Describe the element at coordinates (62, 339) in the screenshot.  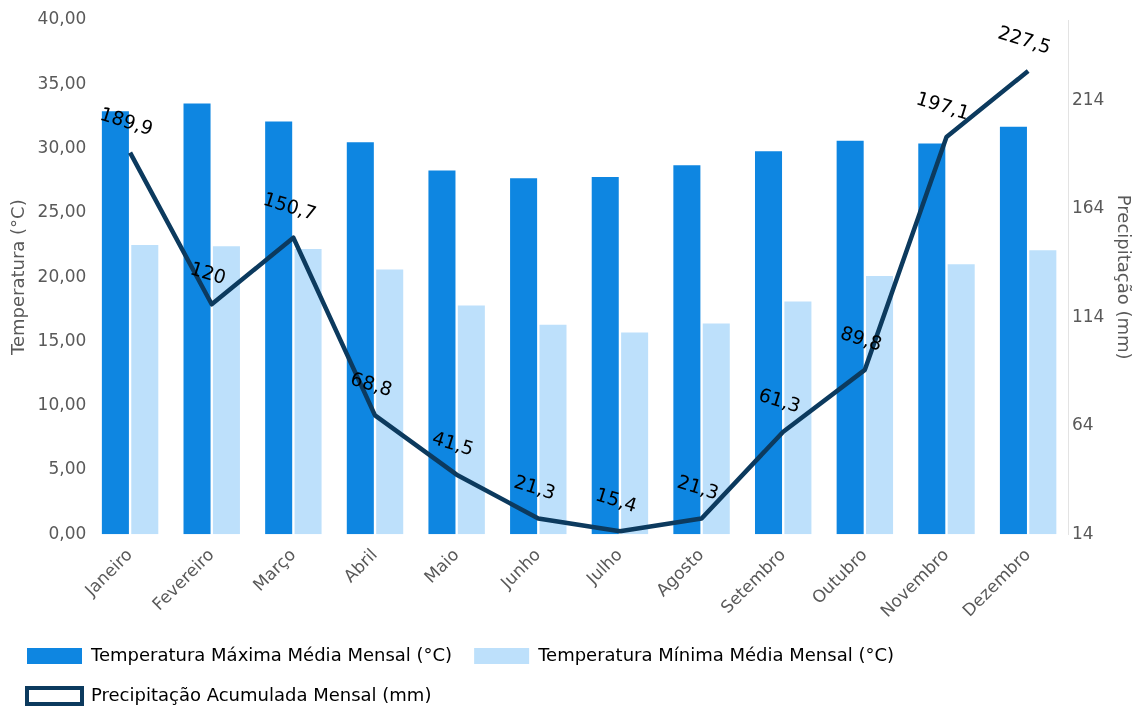
I see `y-tick-label: 15,00` at that location.